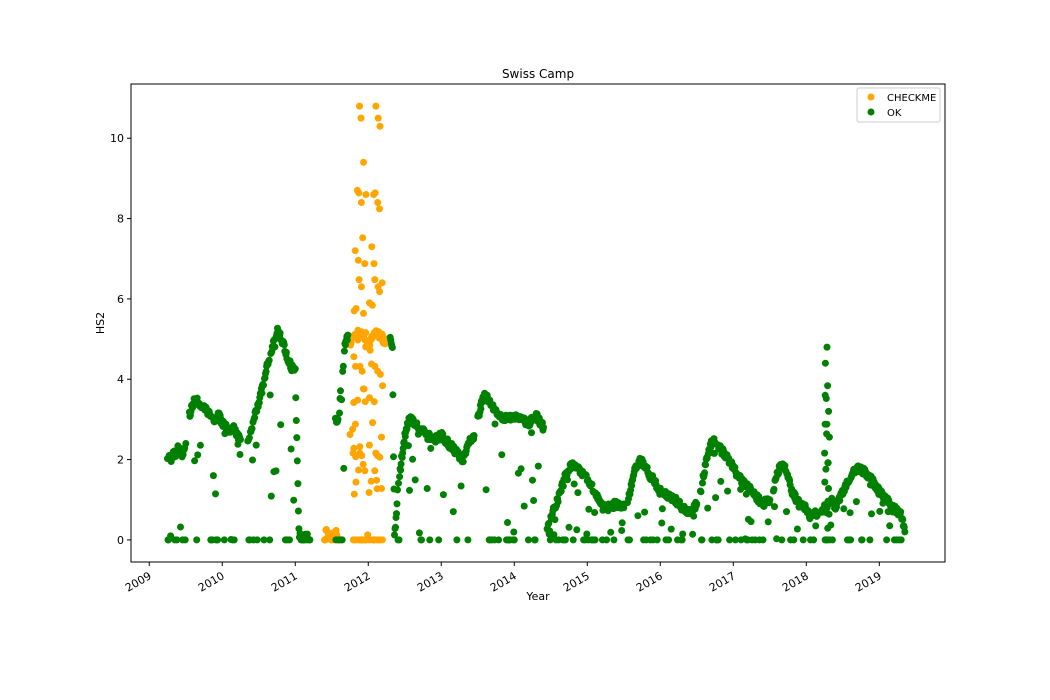 This screenshot has height=700, width=1050. I want to click on x-tick-label: 2018, so click(795, 581).